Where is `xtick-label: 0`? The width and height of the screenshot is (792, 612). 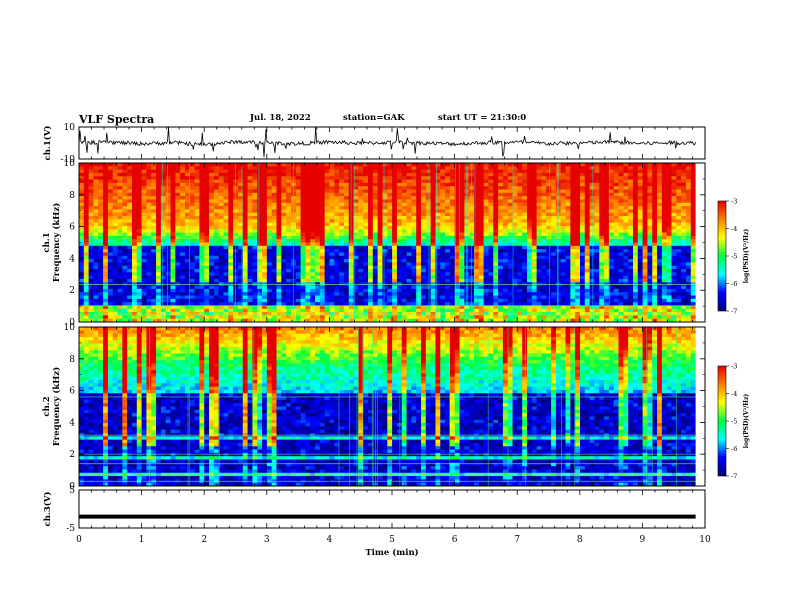 xtick-label: 0 is located at coordinates (79, 540).